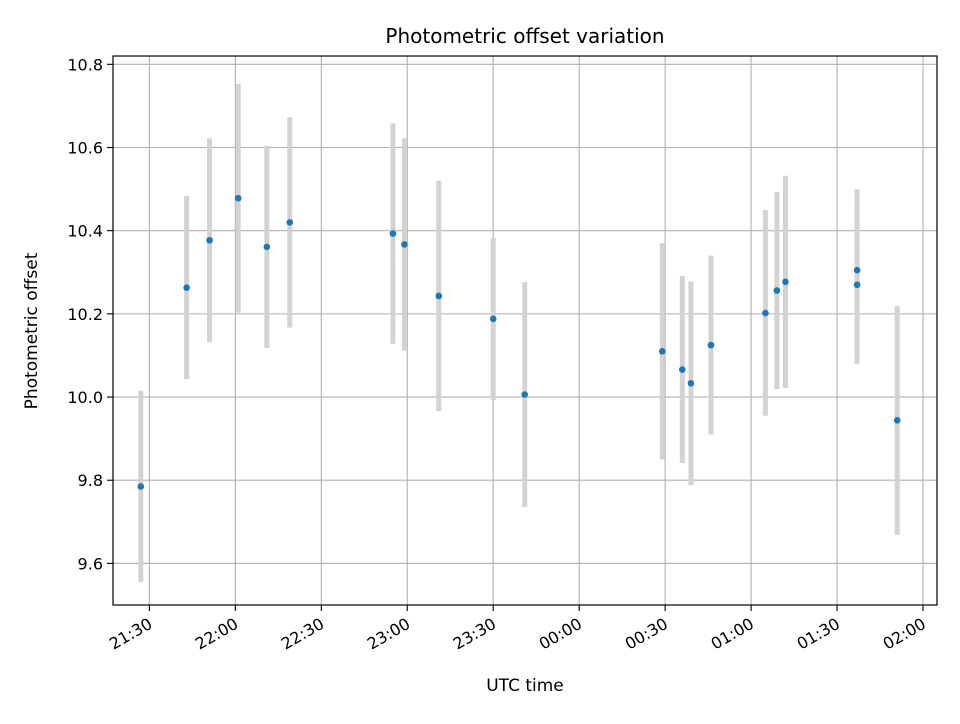 This screenshot has width=960, height=724. Describe the element at coordinates (32, 330) in the screenshot. I see `y-axis-label: Photometric offset` at that location.